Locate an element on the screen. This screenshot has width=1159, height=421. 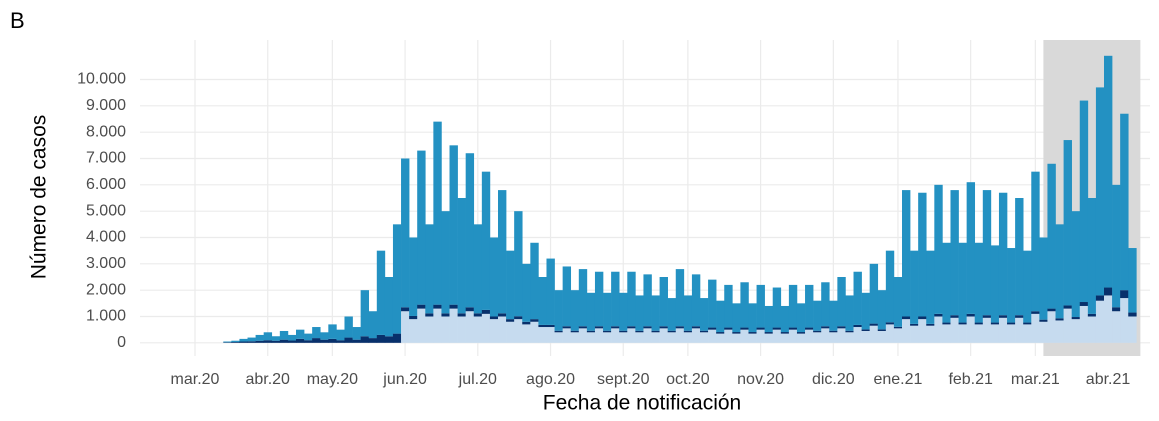
x-tick-label: feb.21 is located at coordinates (970, 379).